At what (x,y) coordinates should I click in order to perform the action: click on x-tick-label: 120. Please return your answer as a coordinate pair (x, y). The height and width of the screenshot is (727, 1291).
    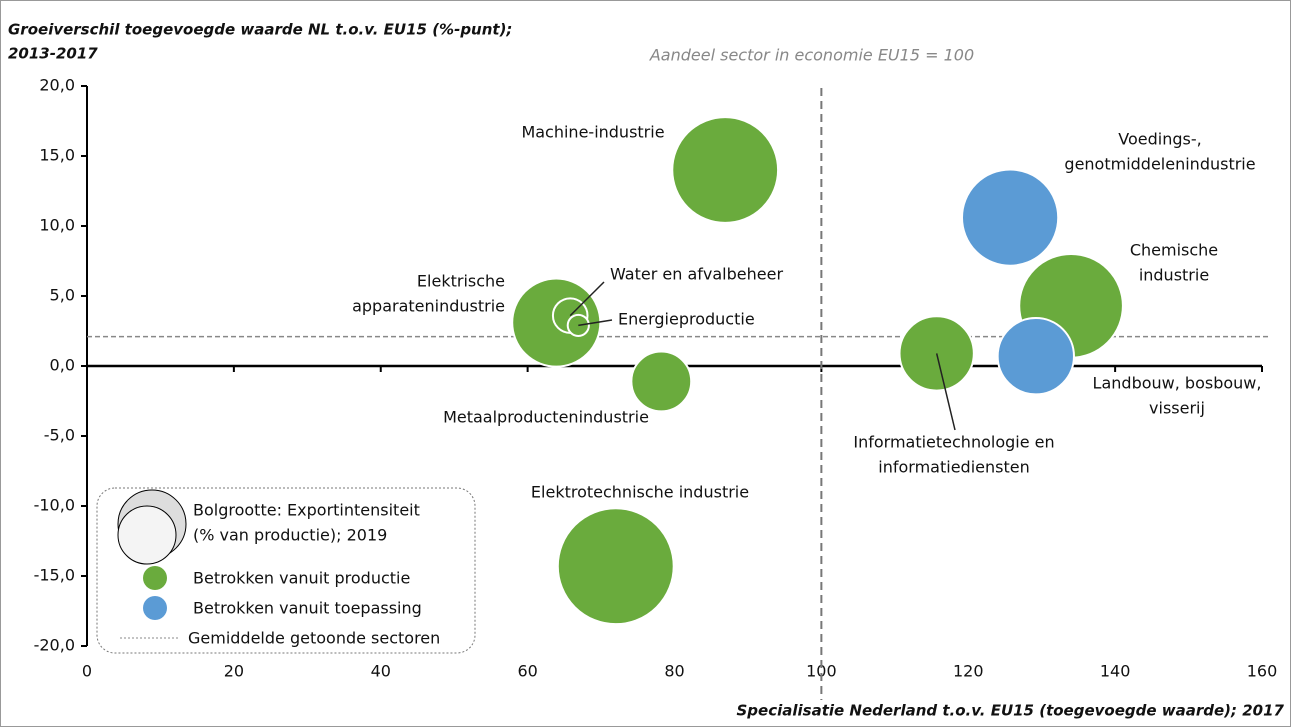
    Looking at the image, I should click on (968, 671).